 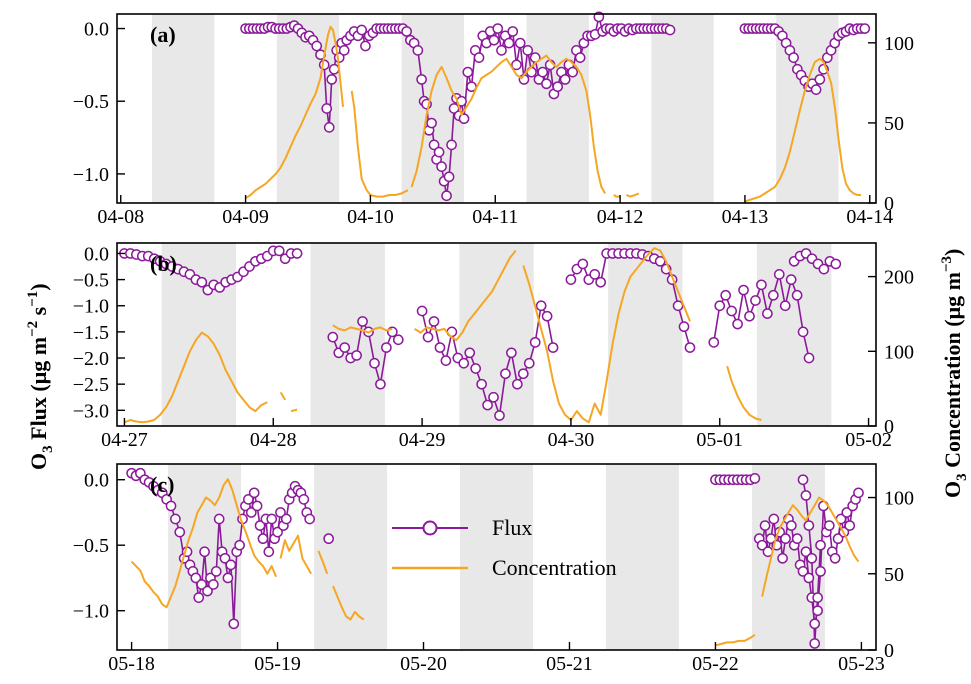 What do you see at coordinates (91, 546) in the screenshot?
I see `left-tick-label: −0.5` at bounding box center [91, 546].